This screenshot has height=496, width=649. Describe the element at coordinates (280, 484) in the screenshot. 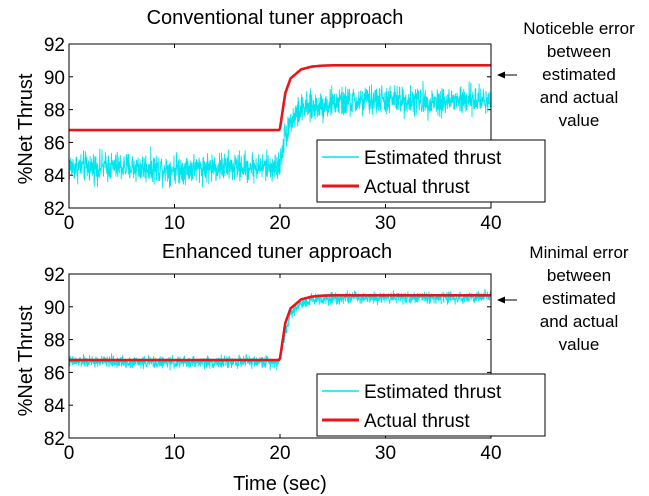

I see `x-axis-label: Time (sec)` at that location.